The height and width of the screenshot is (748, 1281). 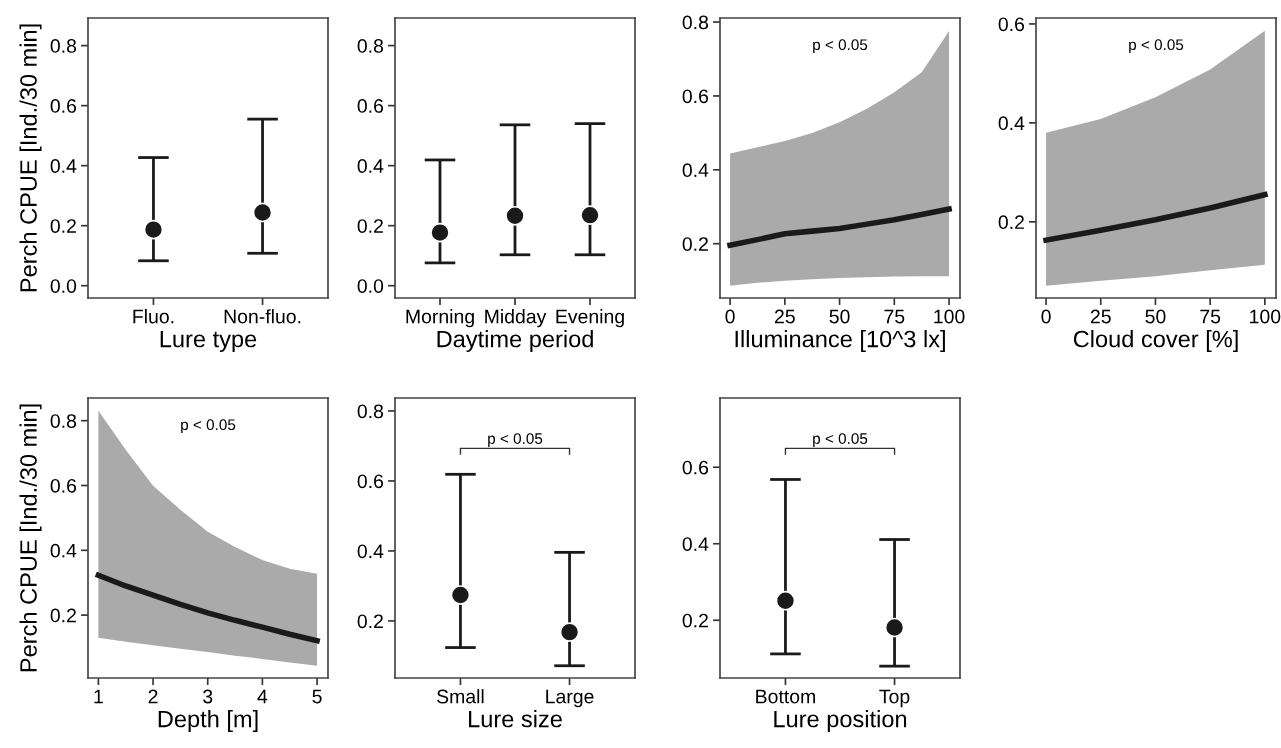 I want to click on x-tick-label: Fluo., so click(x=153, y=316).